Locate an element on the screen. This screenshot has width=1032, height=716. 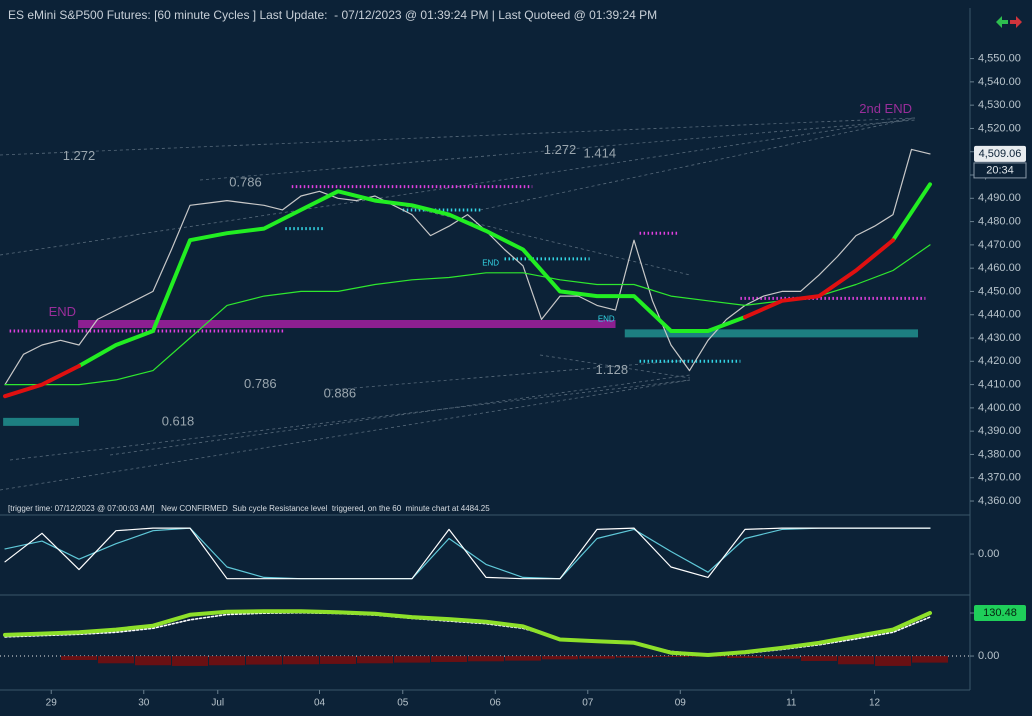
annotation: 1.128 is located at coordinates (612, 369).